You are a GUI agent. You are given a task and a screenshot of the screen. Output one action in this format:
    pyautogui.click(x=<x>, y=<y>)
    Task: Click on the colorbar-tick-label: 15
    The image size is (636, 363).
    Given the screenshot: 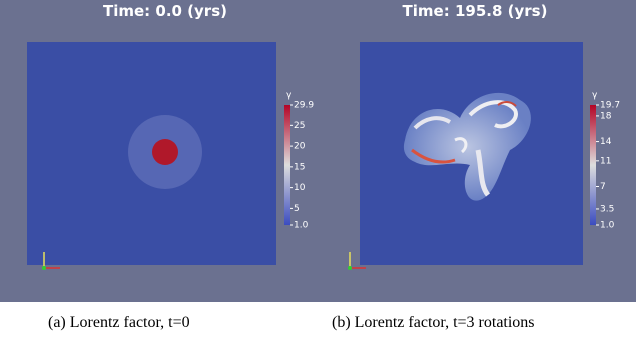 What is the action you would take?
    pyautogui.click(x=299, y=167)
    